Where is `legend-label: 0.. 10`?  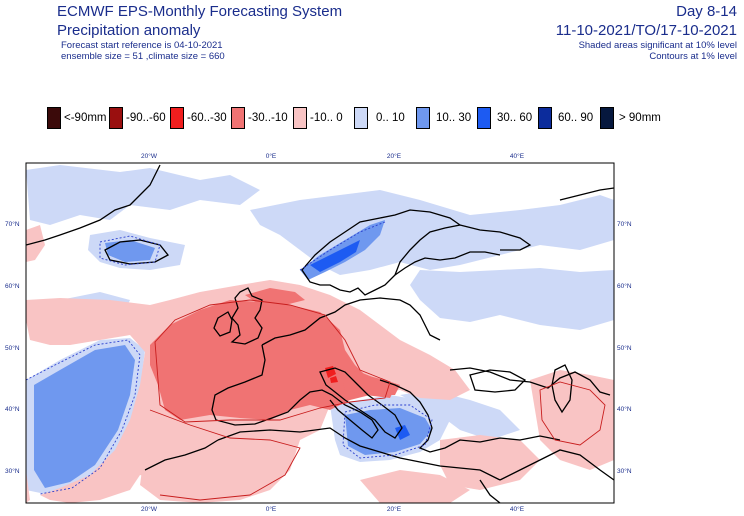
legend-label: 0.. 10 is located at coordinates (390, 118).